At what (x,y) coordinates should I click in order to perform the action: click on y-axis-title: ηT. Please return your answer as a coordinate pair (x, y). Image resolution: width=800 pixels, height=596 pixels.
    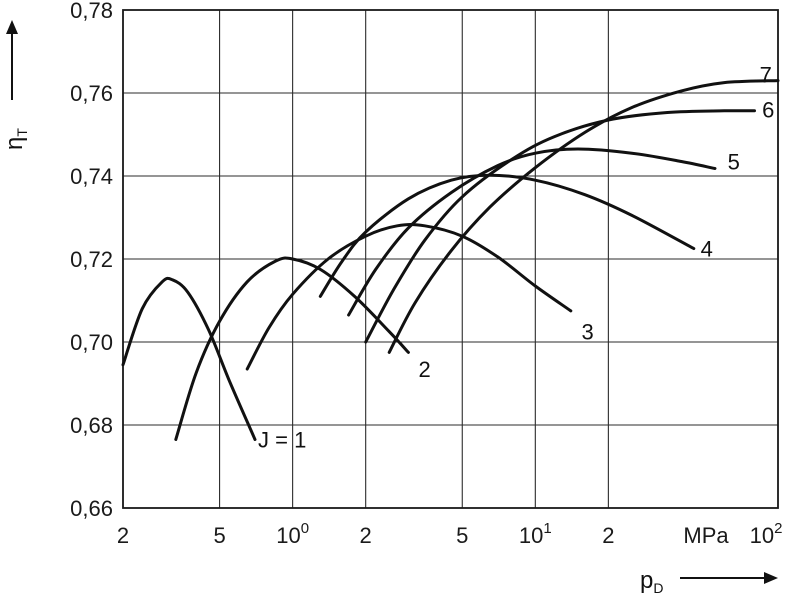
    Looking at the image, I should click on (15, 85).